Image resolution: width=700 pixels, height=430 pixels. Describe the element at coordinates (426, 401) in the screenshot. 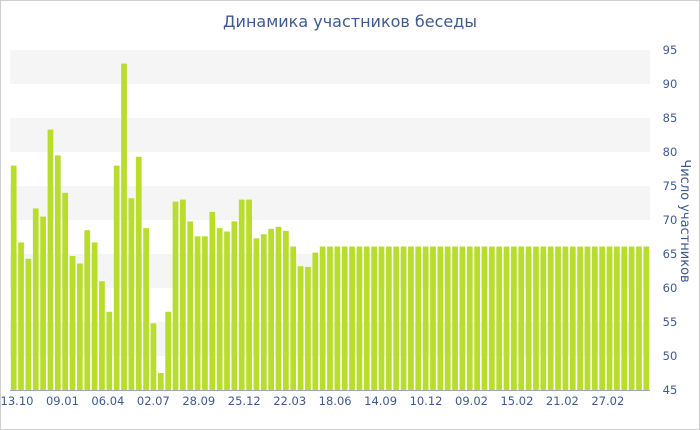

I see `x-tick-label: 10.12` at that location.